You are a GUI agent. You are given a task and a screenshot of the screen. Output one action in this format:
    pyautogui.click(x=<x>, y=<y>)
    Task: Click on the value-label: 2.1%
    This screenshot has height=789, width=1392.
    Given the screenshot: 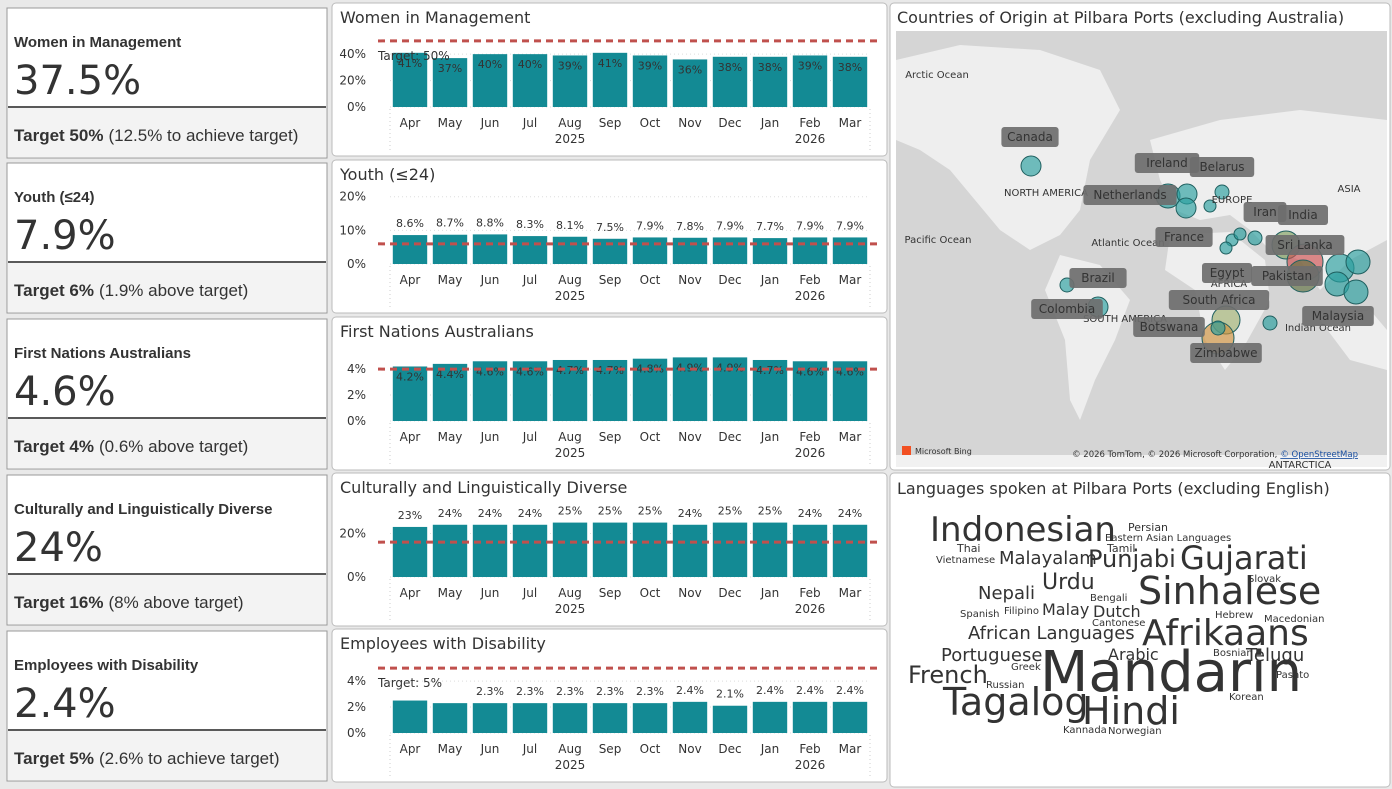 What is the action you would take?
    pyautogui.click(x=730, y=694)
    